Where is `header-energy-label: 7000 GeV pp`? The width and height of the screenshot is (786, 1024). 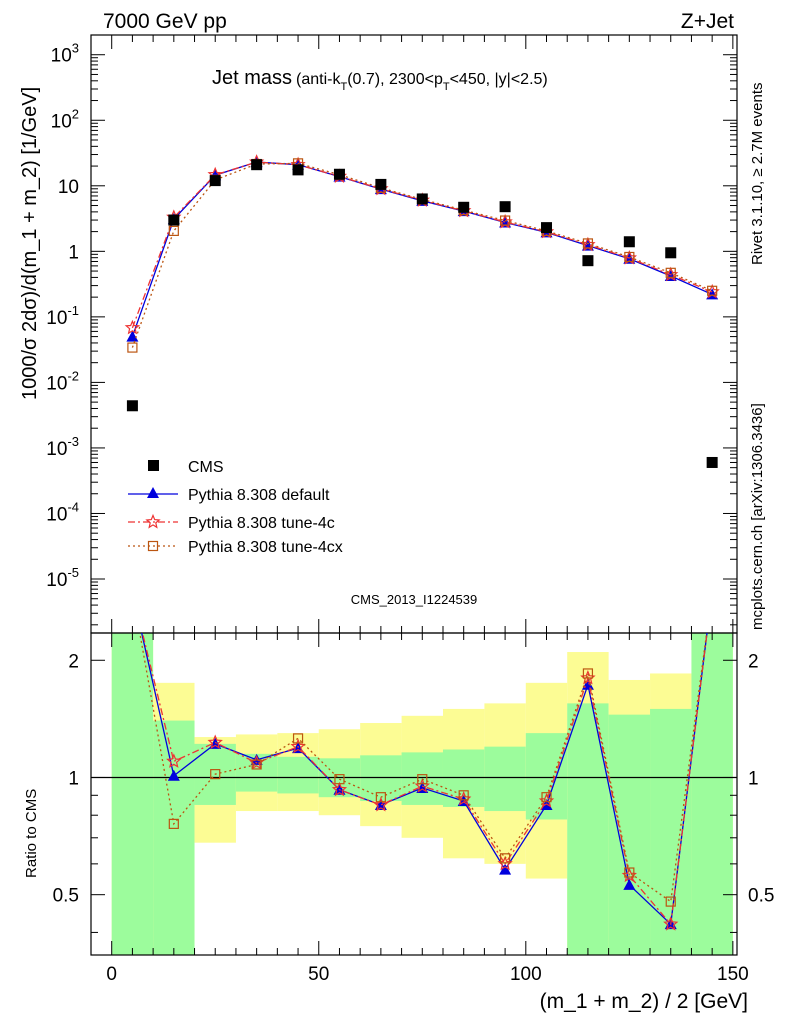 header-energy-label: 7000 GeV pp is located at coordinates (165, 21).